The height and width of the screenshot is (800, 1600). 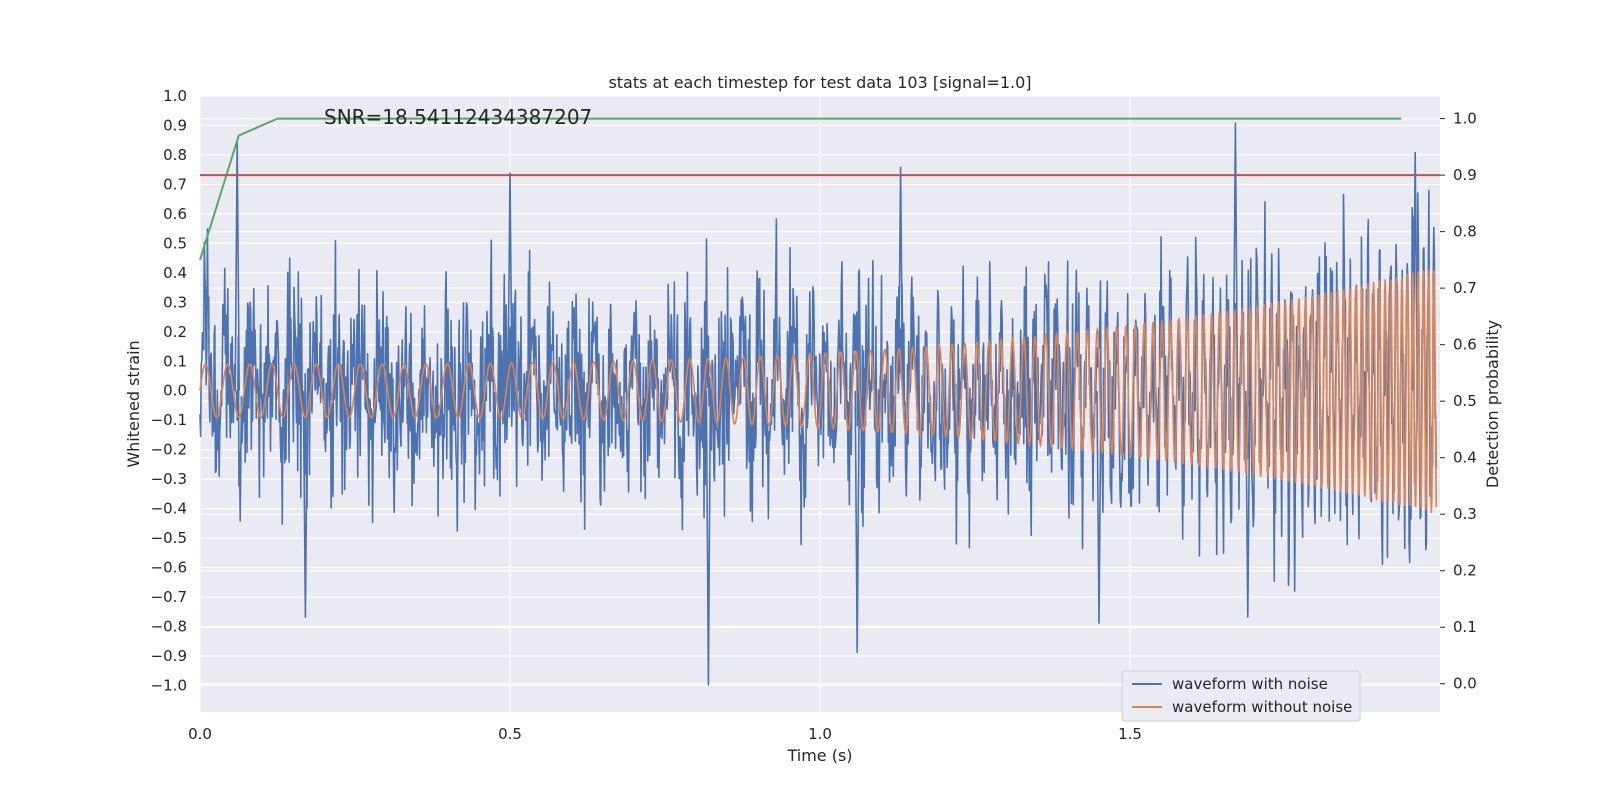 What do you see at coordinates (175, 96) in the screenshot?
I see `y-tick-label: 1.0` at bounding box center [175, 96].